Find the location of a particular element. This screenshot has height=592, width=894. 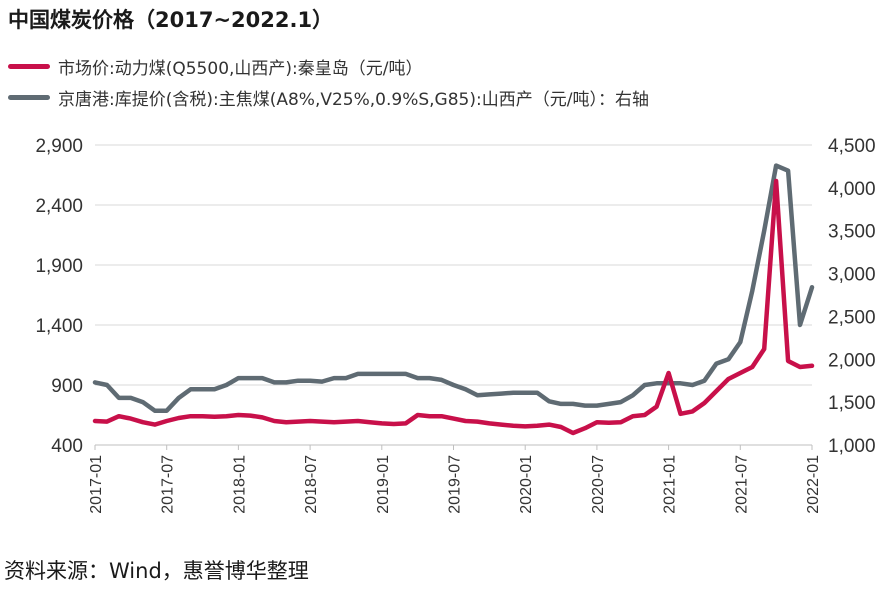

y-right-tick-label: 1,000 is located at coordinates (852, 446).